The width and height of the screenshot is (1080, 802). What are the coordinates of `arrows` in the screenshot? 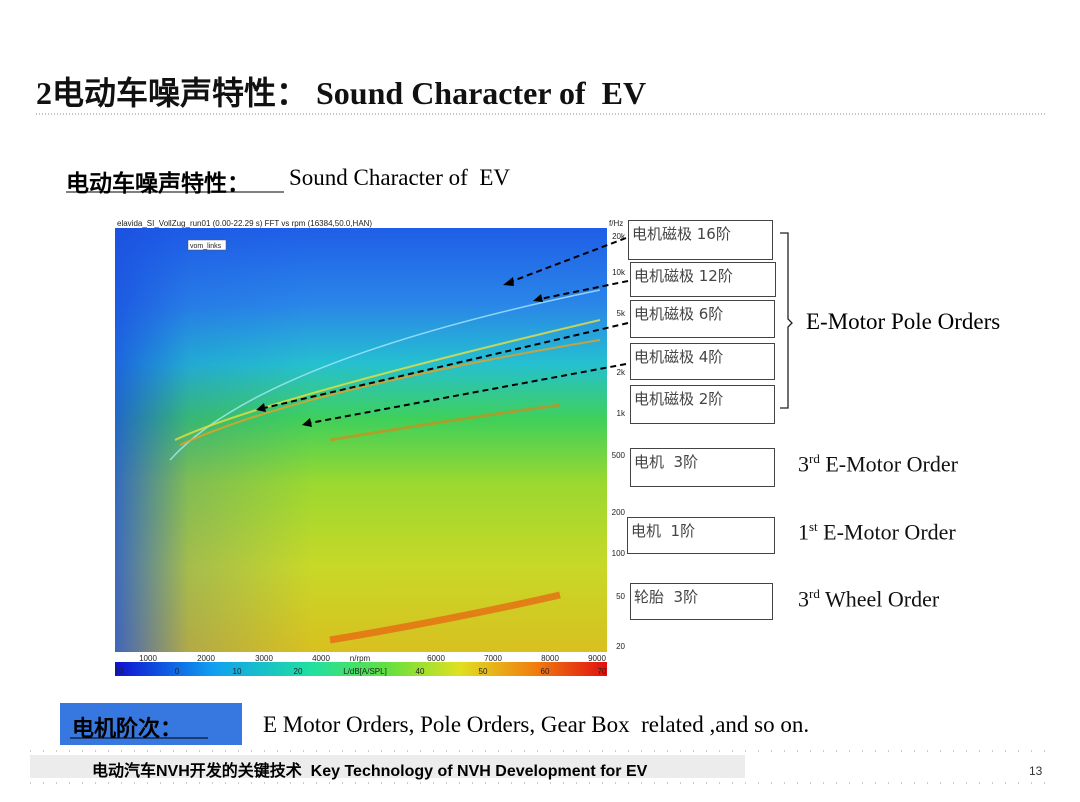 It's located at (446, 330).